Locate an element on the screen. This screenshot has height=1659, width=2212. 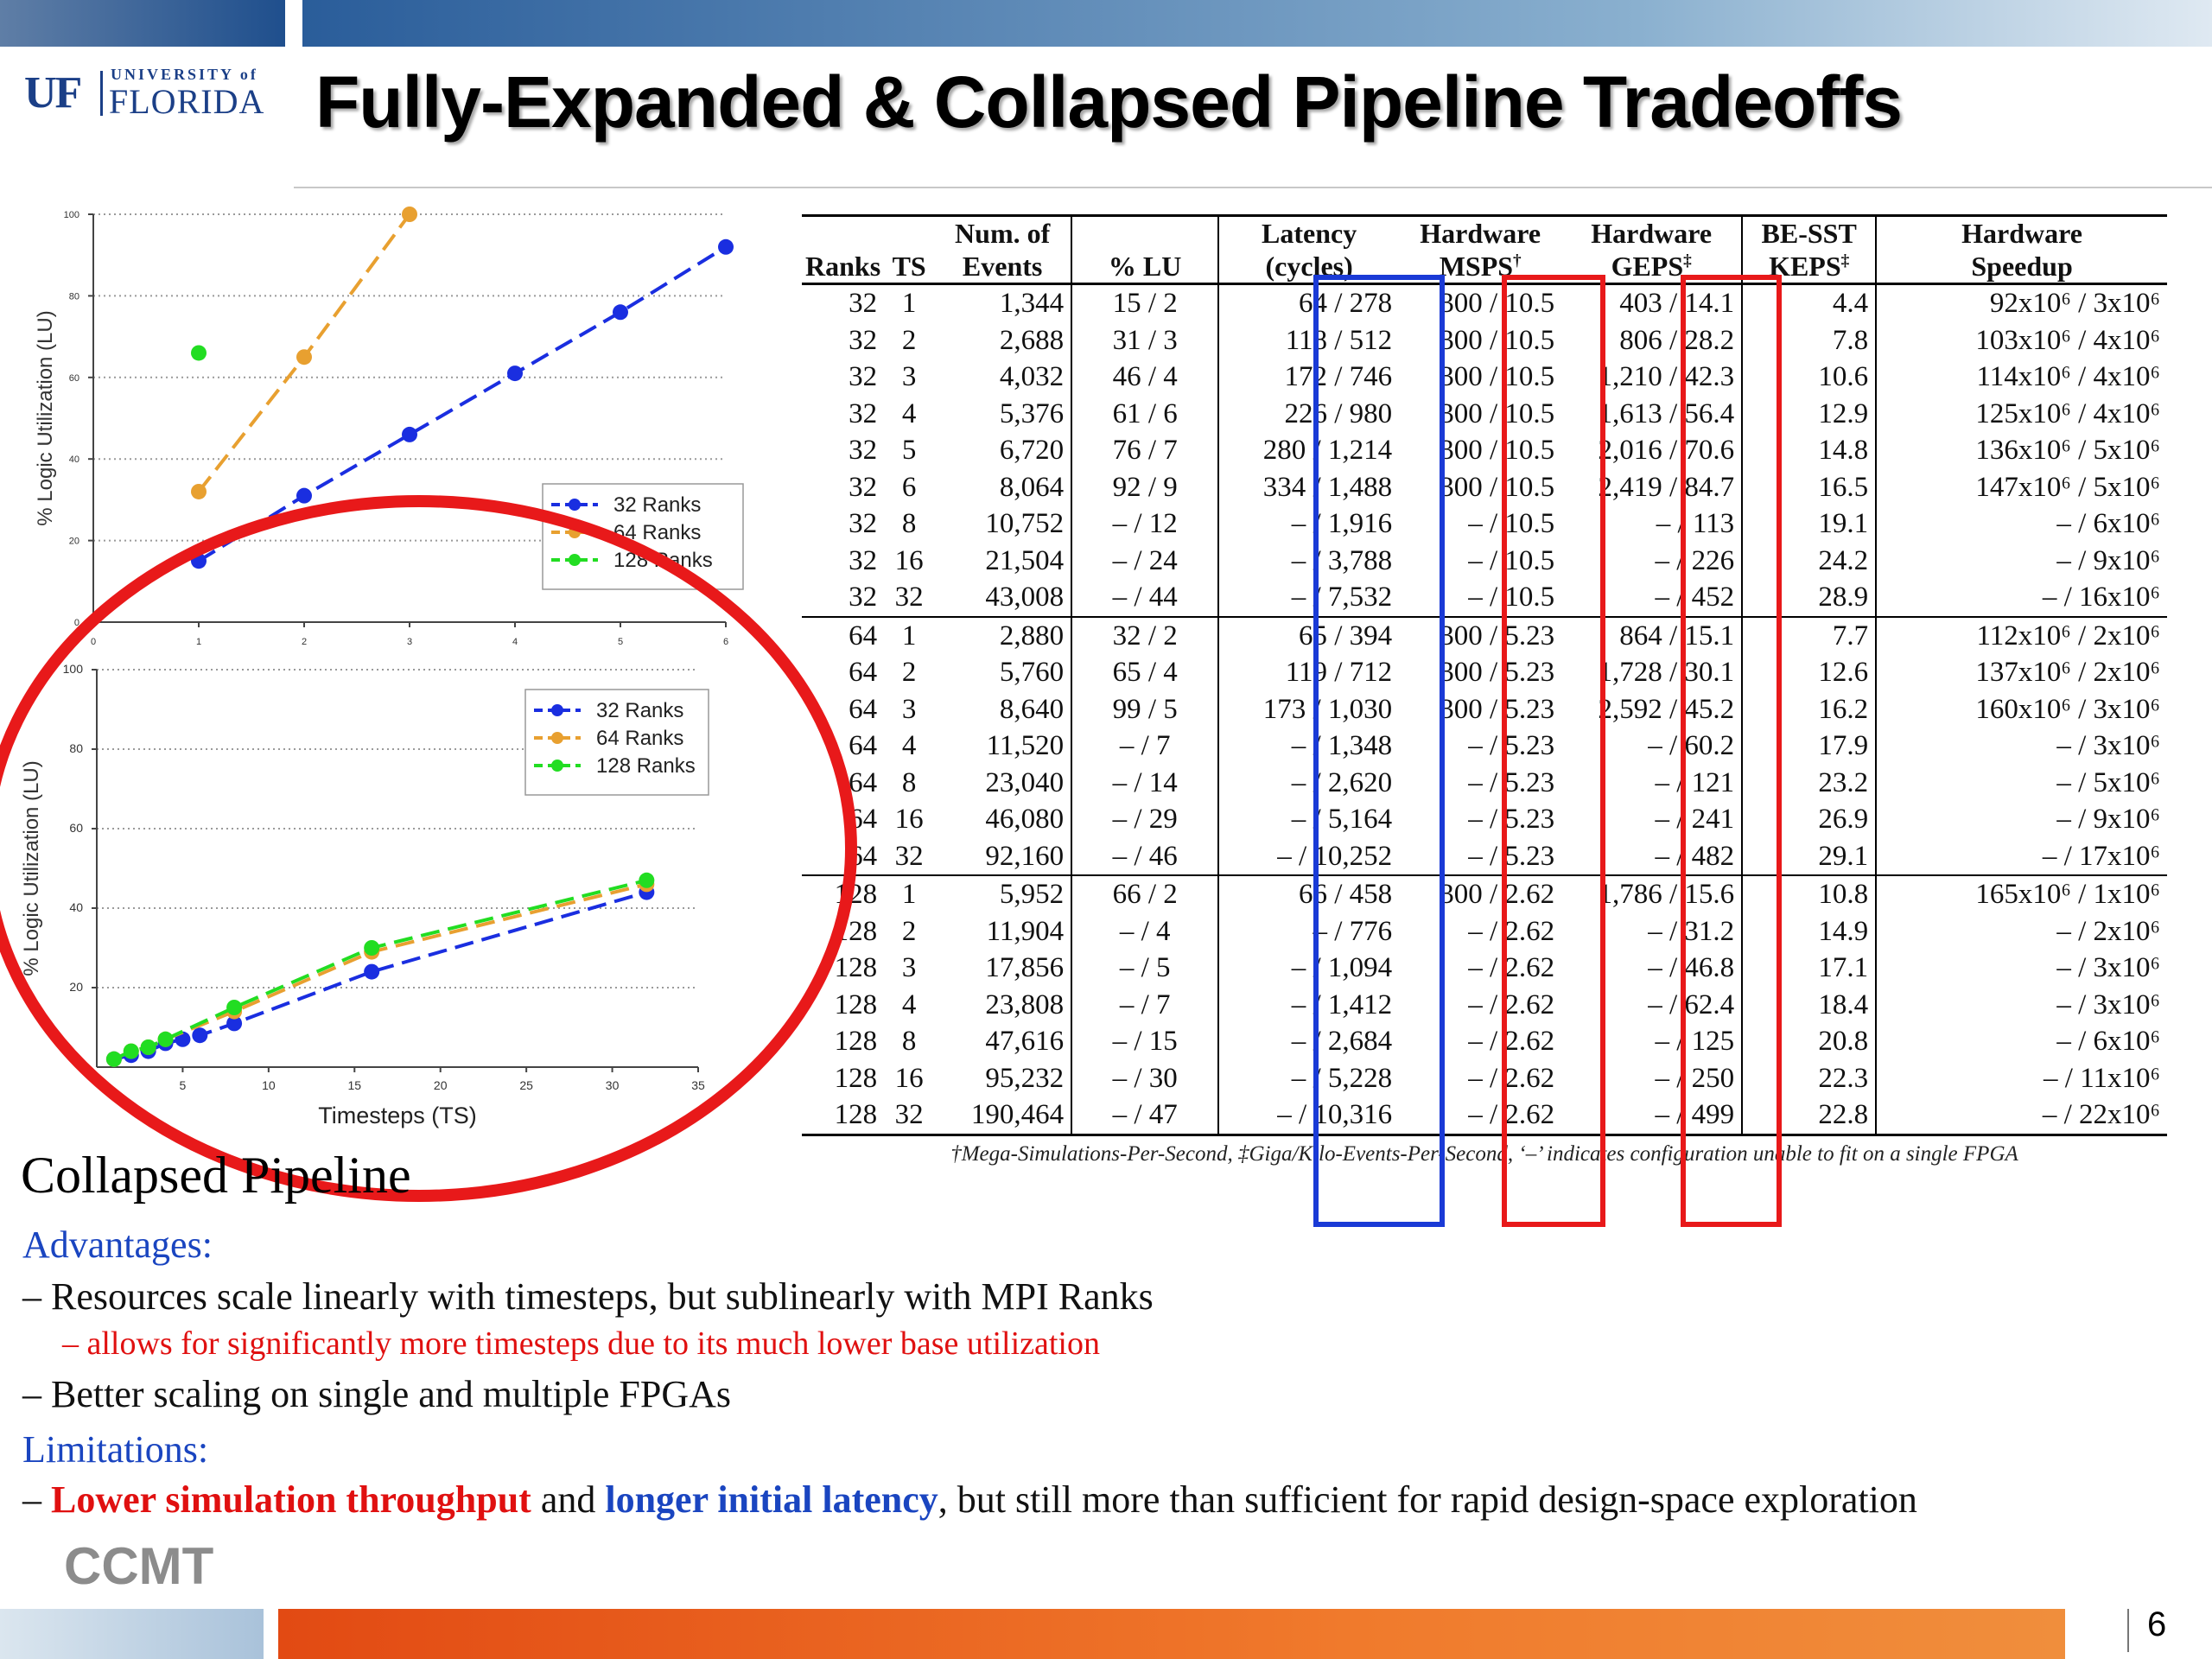
table-cell: – / 5,228 is located at coordinates (1308, 1077).